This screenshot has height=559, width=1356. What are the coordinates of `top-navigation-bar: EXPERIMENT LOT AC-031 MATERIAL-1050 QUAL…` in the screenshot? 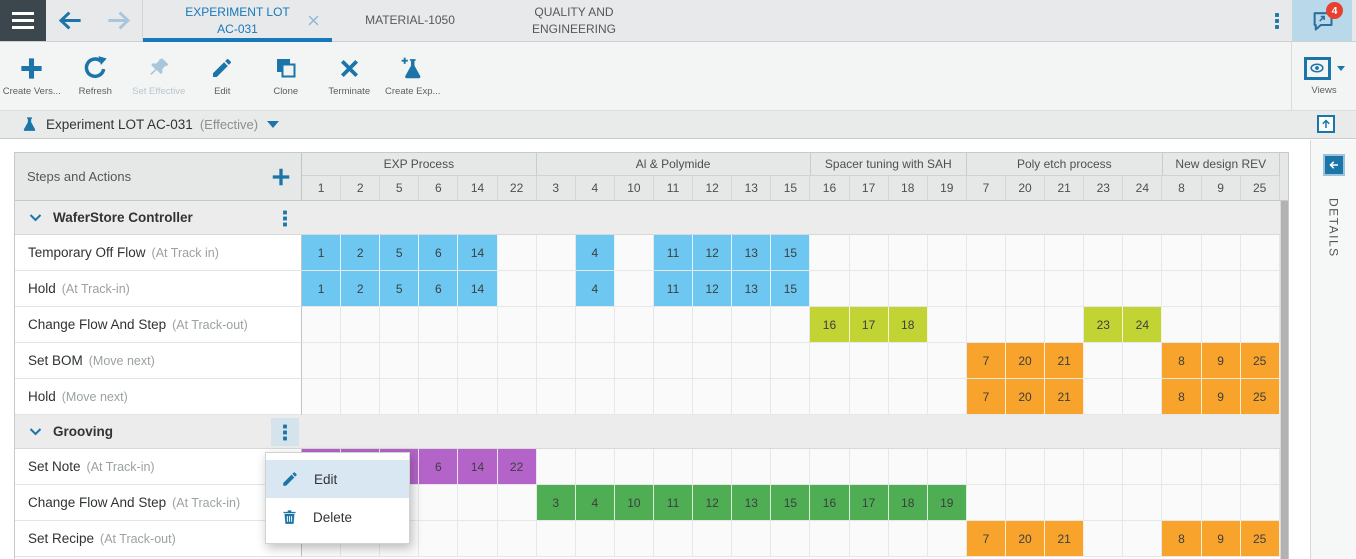 It's located at (678, 21).